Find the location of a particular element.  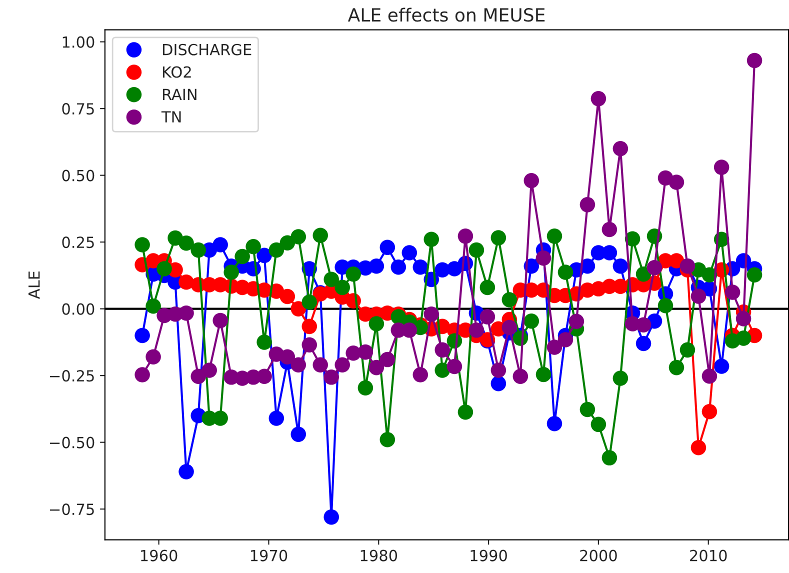

x-tick-label: 1970 is located at coordinates (269, 556).